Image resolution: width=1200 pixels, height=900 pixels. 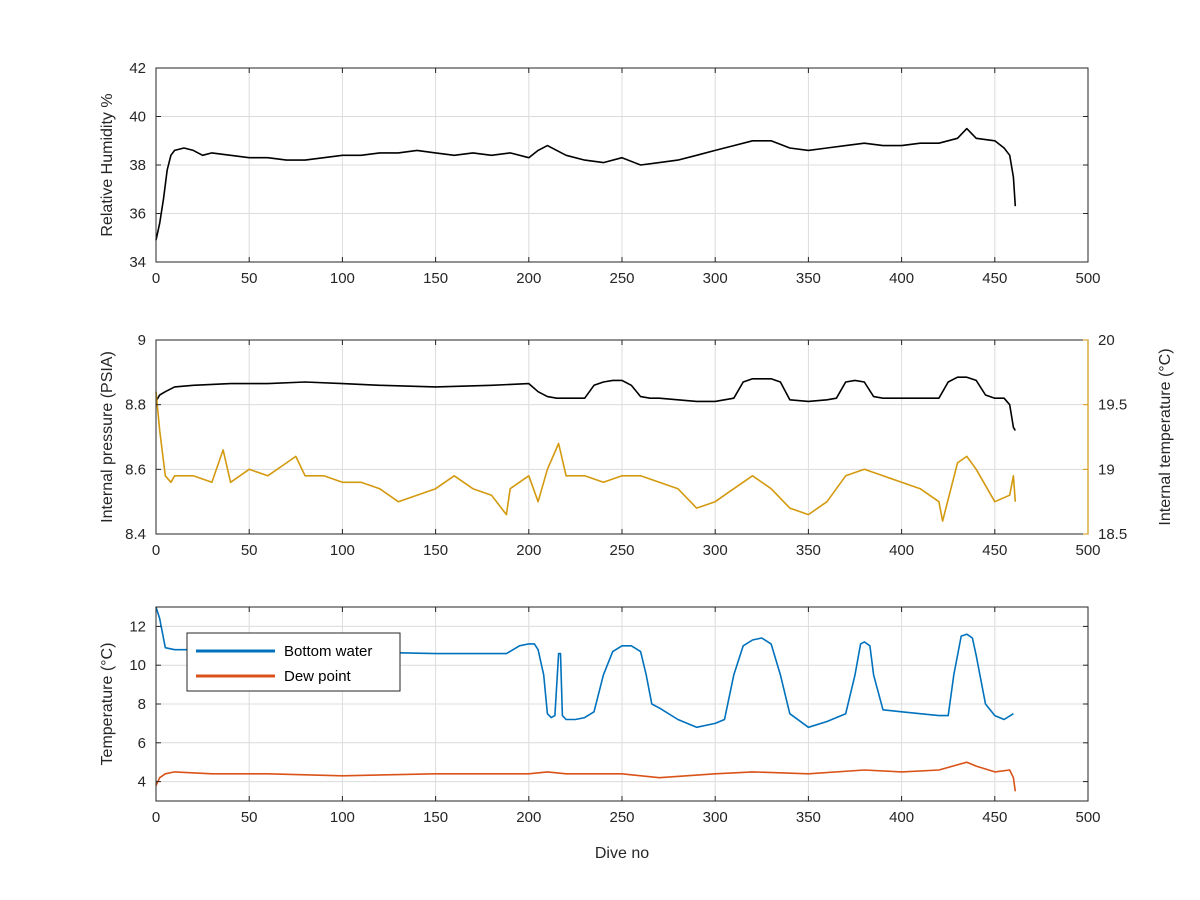 I want to click on legend-entry: Bottom water, so click(x=328, y=651).